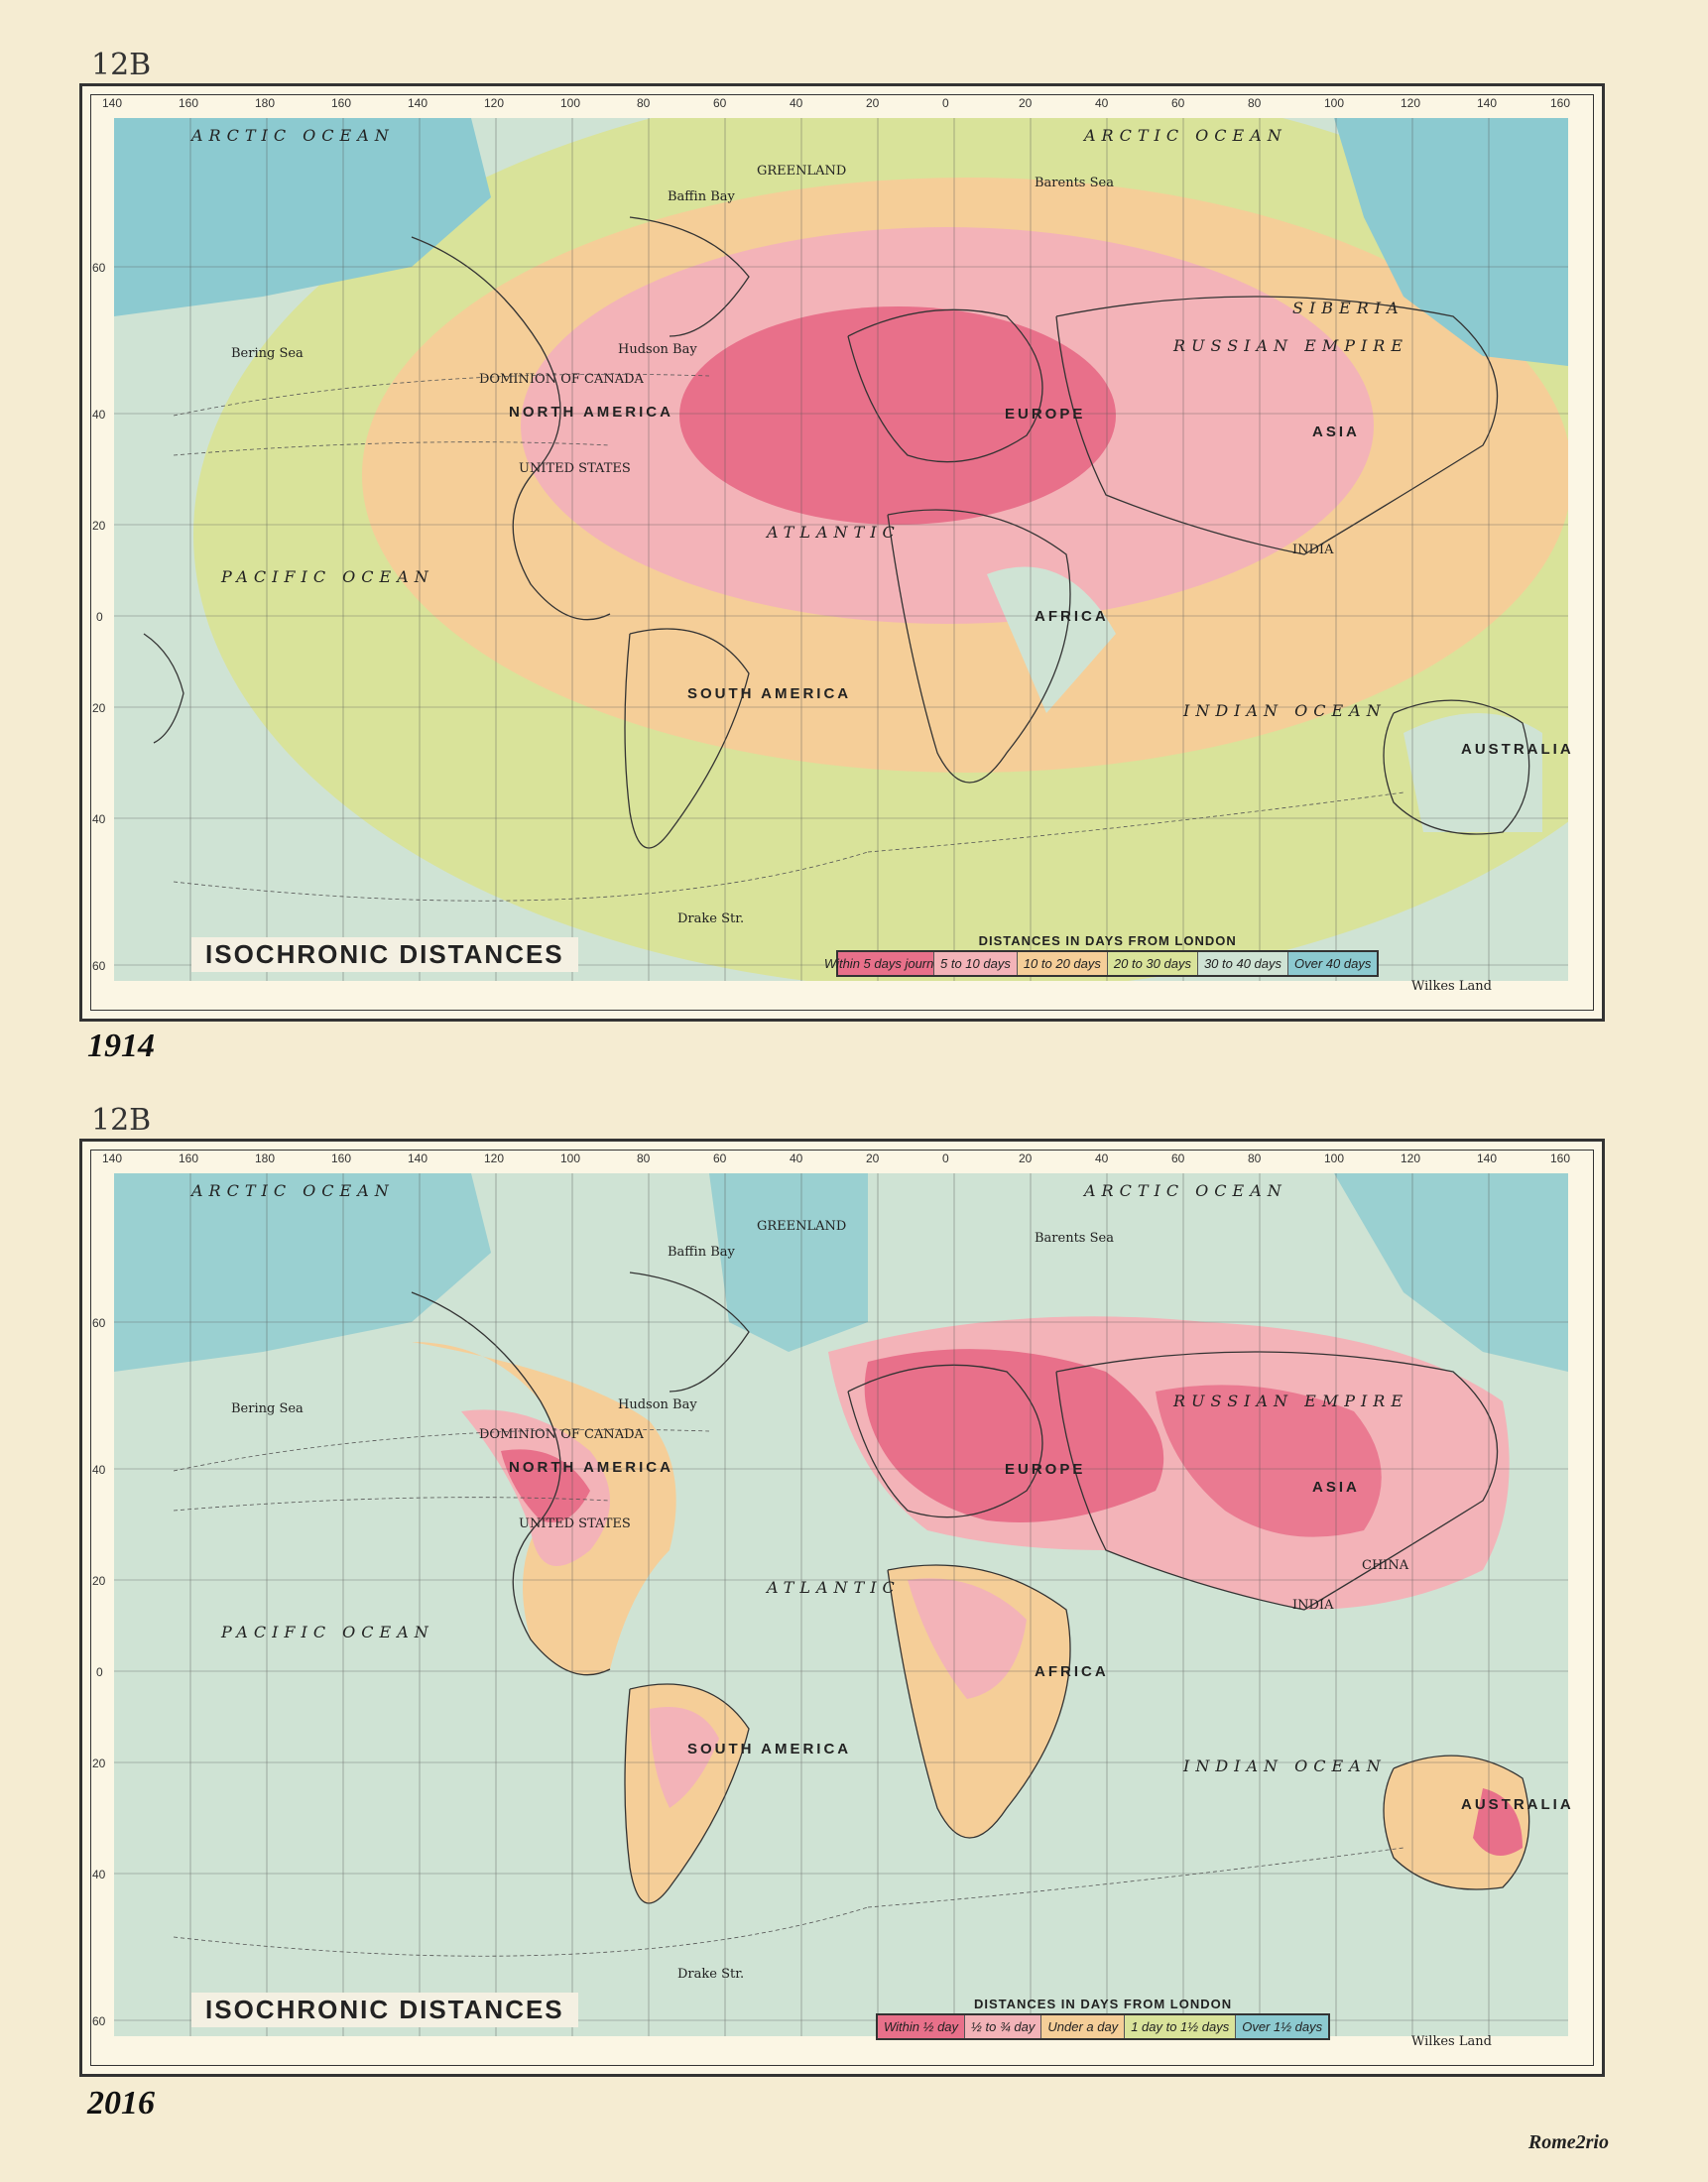  I want to click on map-title-1914: ISOCHRONIC DISTANCES, so click(384, 954).